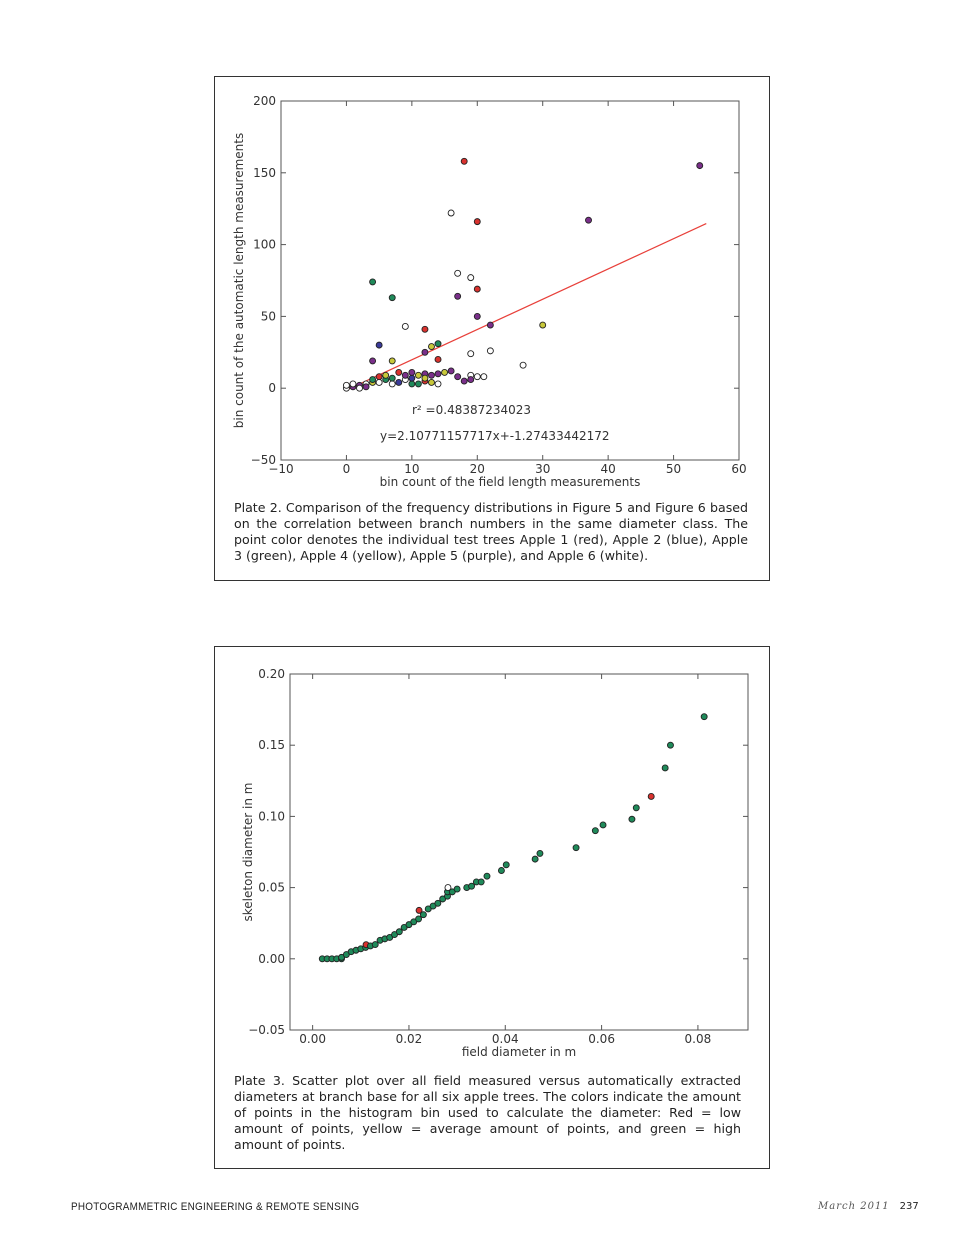 The height and width of the screenshot is (1246, 960). What do you see at coordinates (264, 101) in the screenshot?
I see `y-tick-label: 200` at bounding box center [264, 101].